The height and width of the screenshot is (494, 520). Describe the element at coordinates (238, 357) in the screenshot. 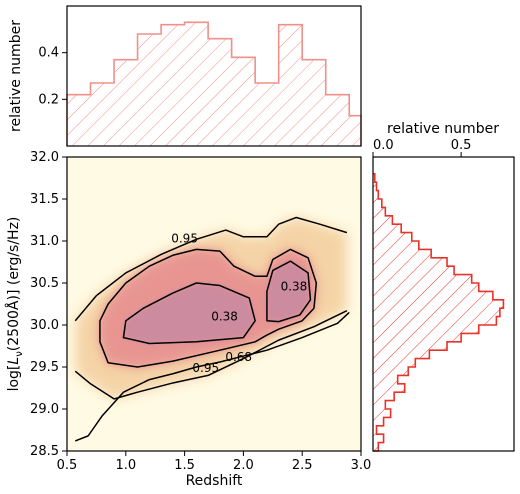

I see `contour-label: 0.68` at that location.